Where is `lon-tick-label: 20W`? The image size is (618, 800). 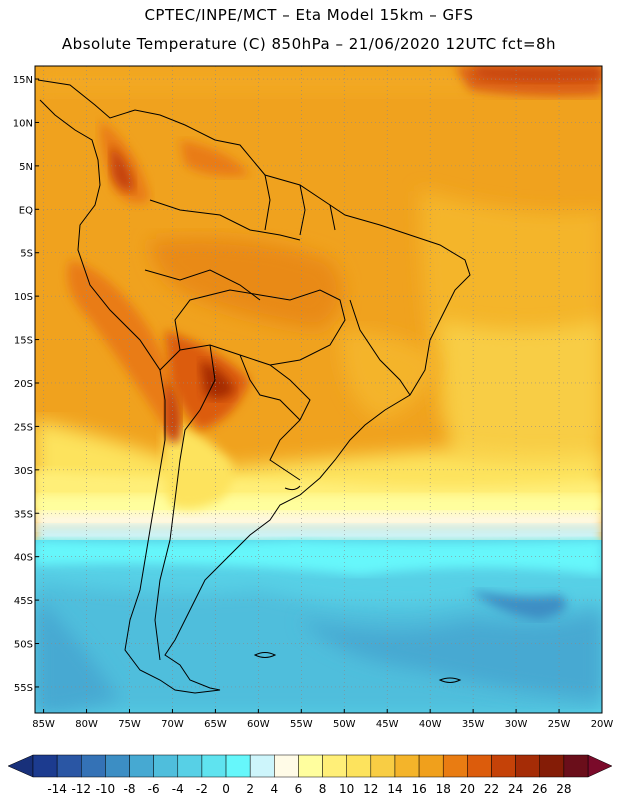 lon-tick-label: 20W is located at coordinates (602, 724).